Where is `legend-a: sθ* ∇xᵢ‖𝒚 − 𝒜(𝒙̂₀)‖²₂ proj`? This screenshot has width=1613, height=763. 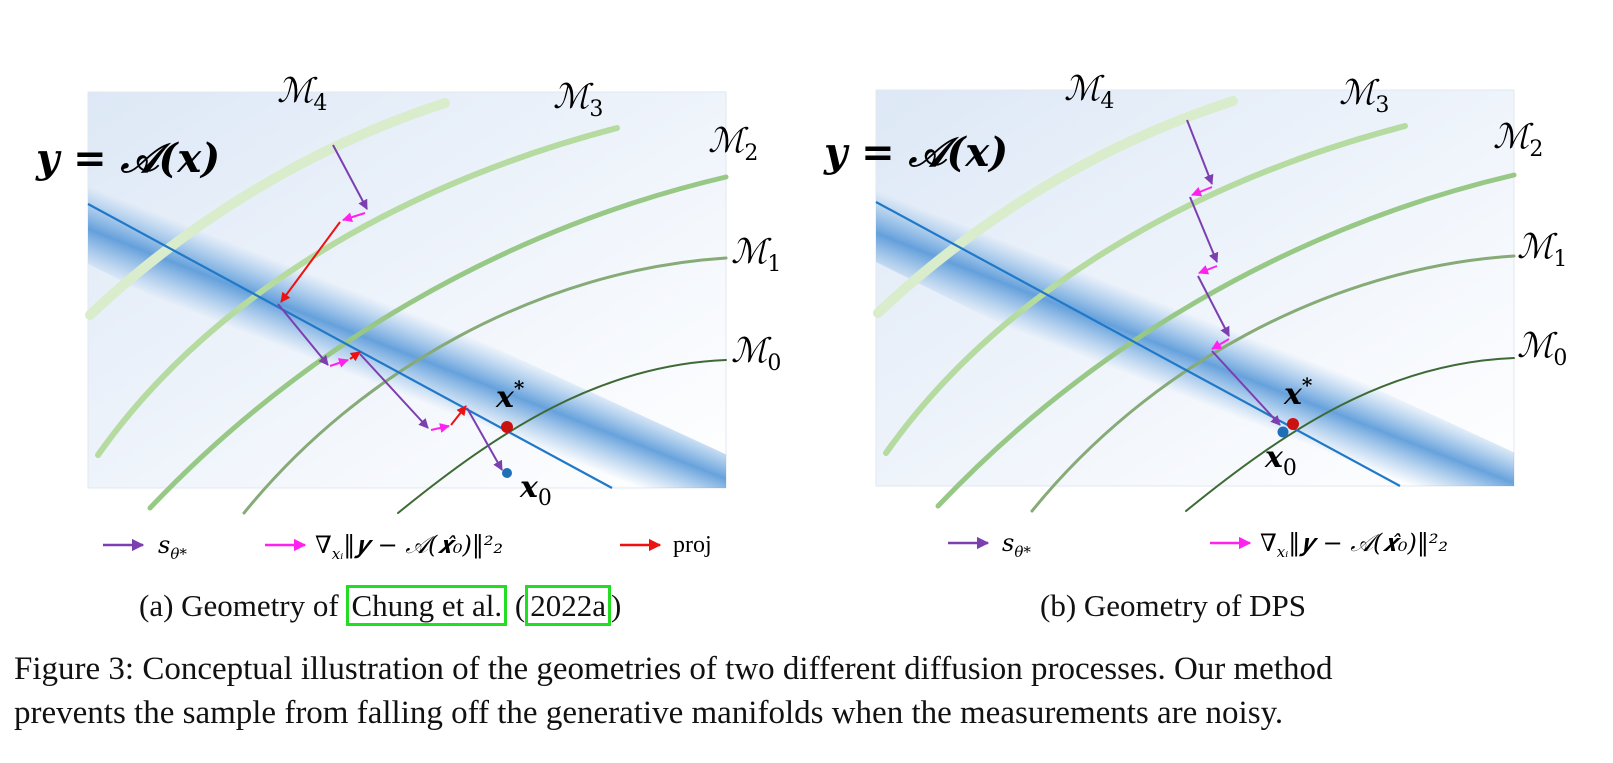 legend-a: sθ* ∇xᵢ‖𝒚 − 𝒜(𝒙̂₀)‖²₂ proj is located at coordinates (407, 547).